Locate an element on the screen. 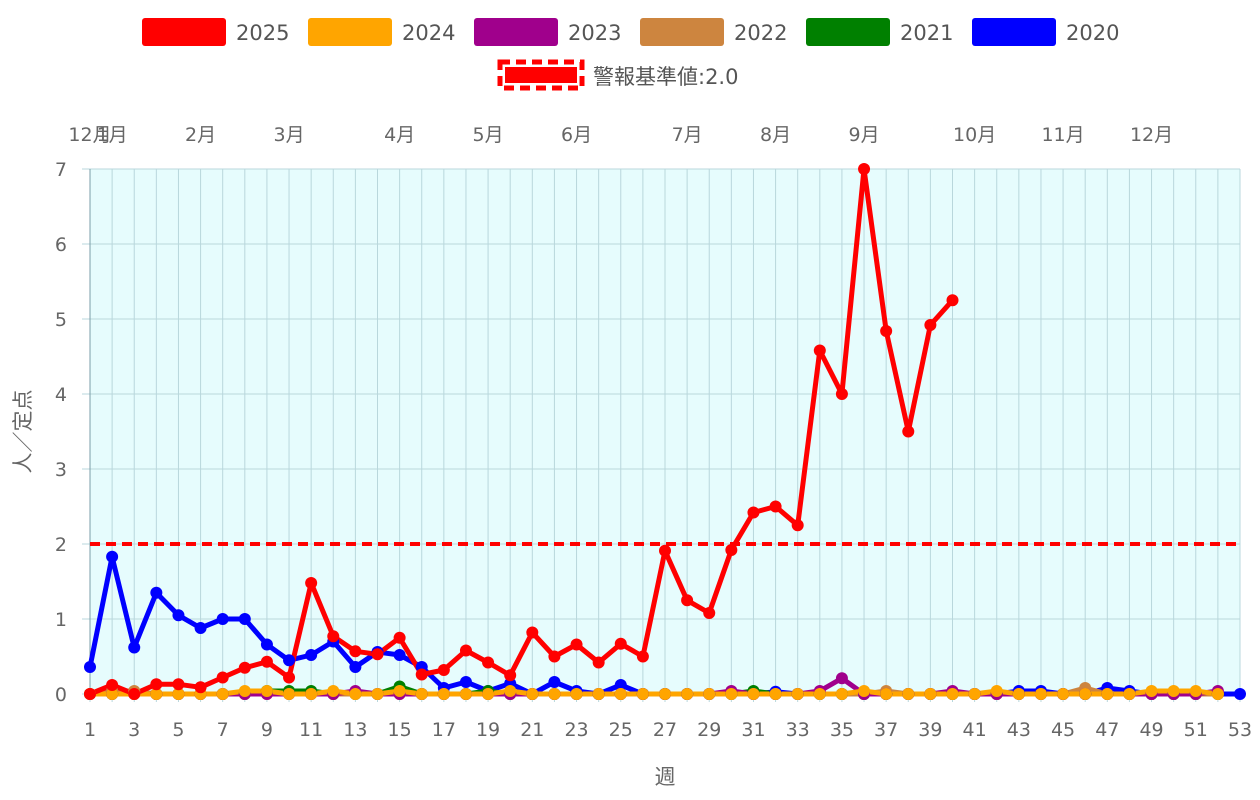 Image resolution: width=1260 pixels, height=800 pixels. data-point-2023 is located at coordinates (841, 678).